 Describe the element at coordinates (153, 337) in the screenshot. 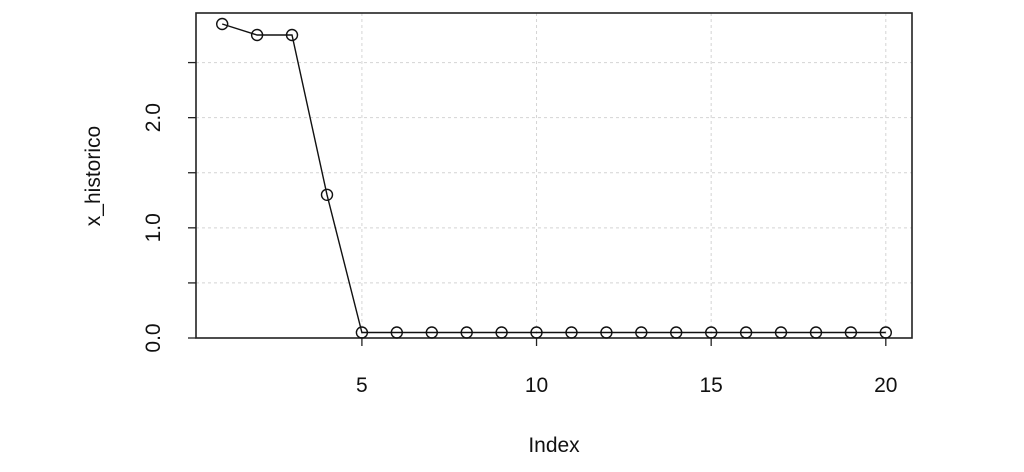

I see `y-tick-label: 0.0` at that location.